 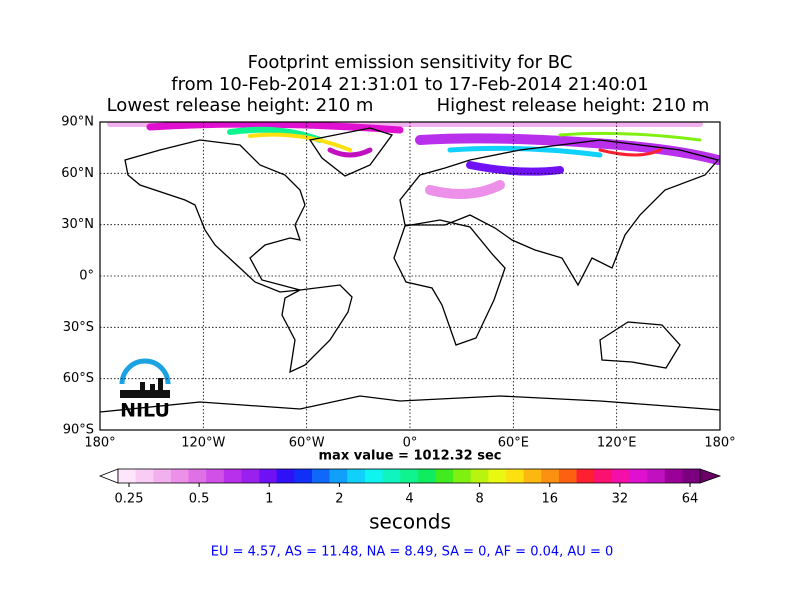 What do you see at coordinates (307, 443) in the screenshot?
I see `lon-tick-label: 60°W` at bounding box center [307, 443].